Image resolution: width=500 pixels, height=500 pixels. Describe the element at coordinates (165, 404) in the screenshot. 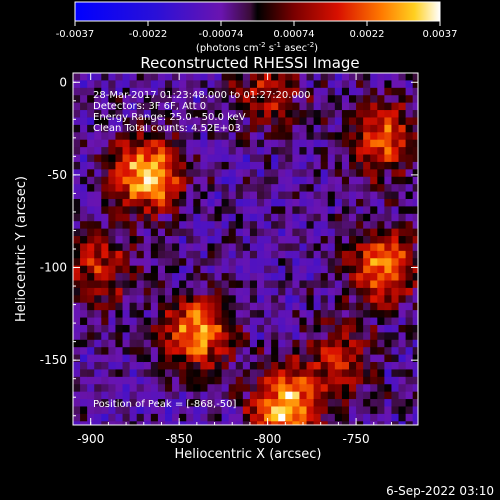

I see `peak-annotation: Position of Peak = [-868,-50]` at that location.